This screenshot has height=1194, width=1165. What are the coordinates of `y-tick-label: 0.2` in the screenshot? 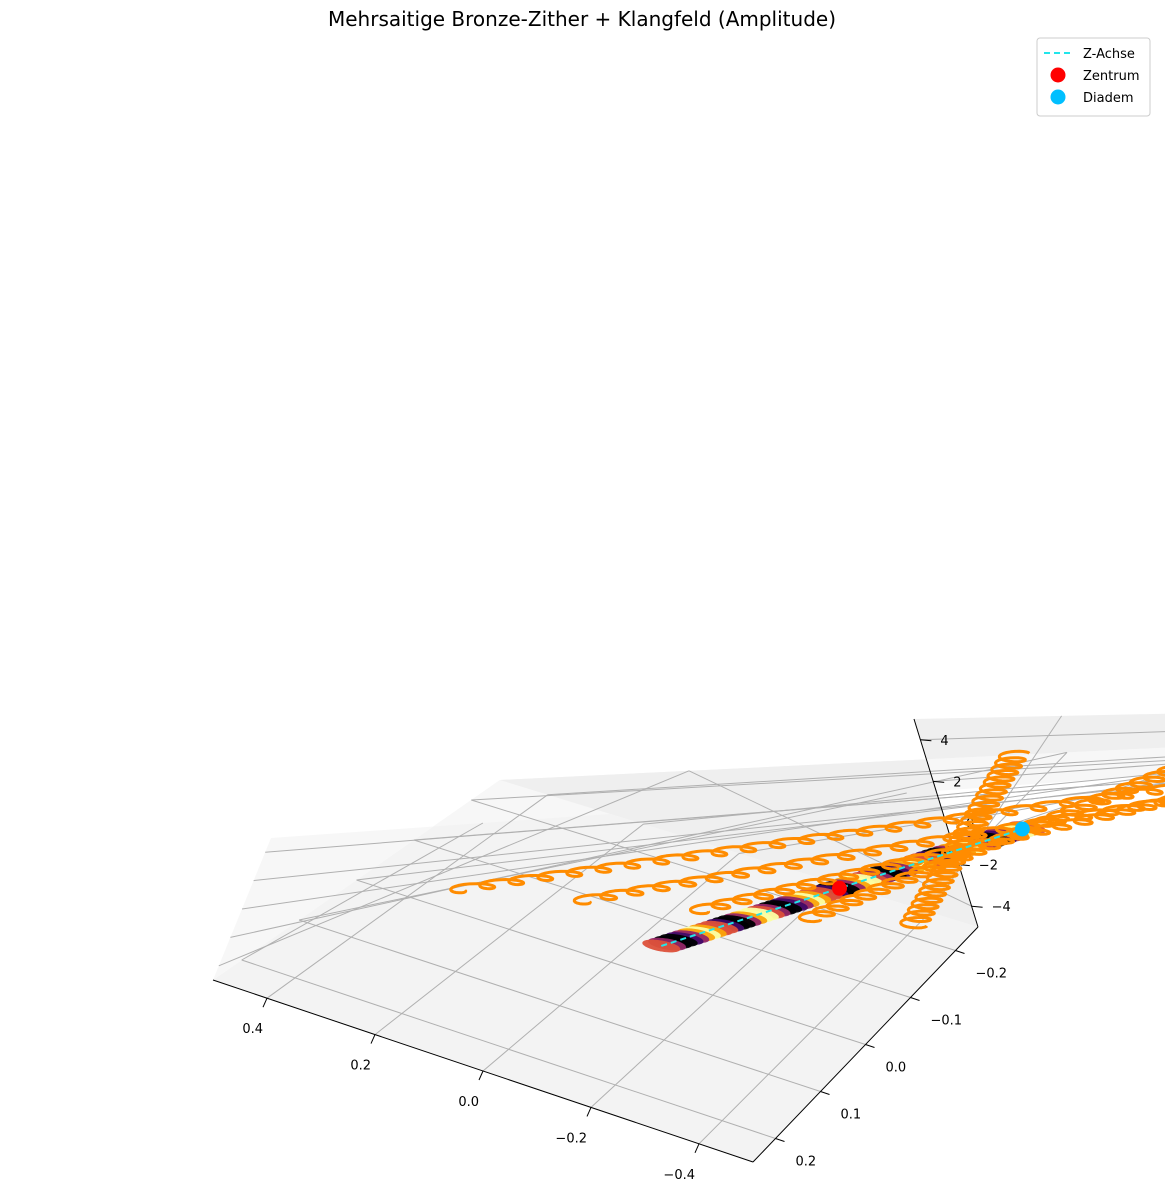 It's located at (806, 1162).